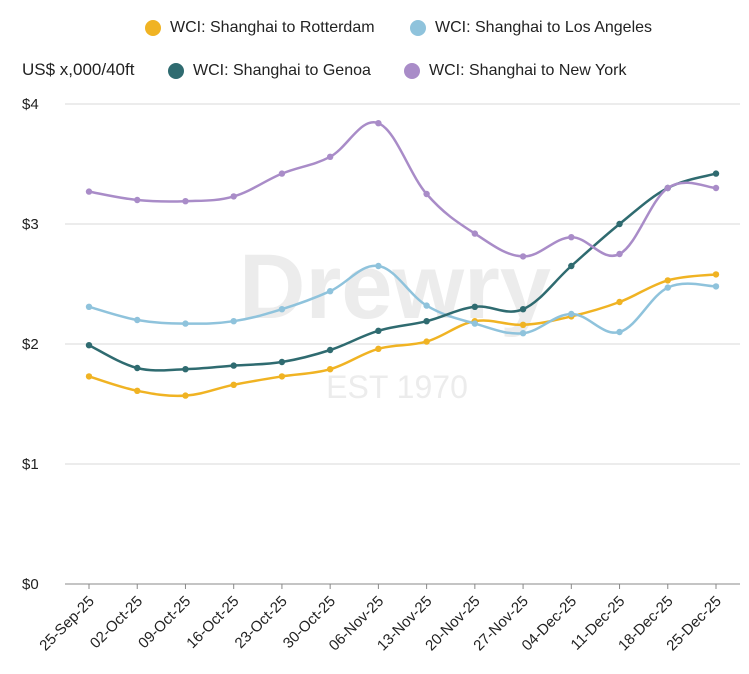 This screenshot has width=749, height=674. I want to click on y-axis: $0 $1 $2 $3 $4, so click(30, 344).